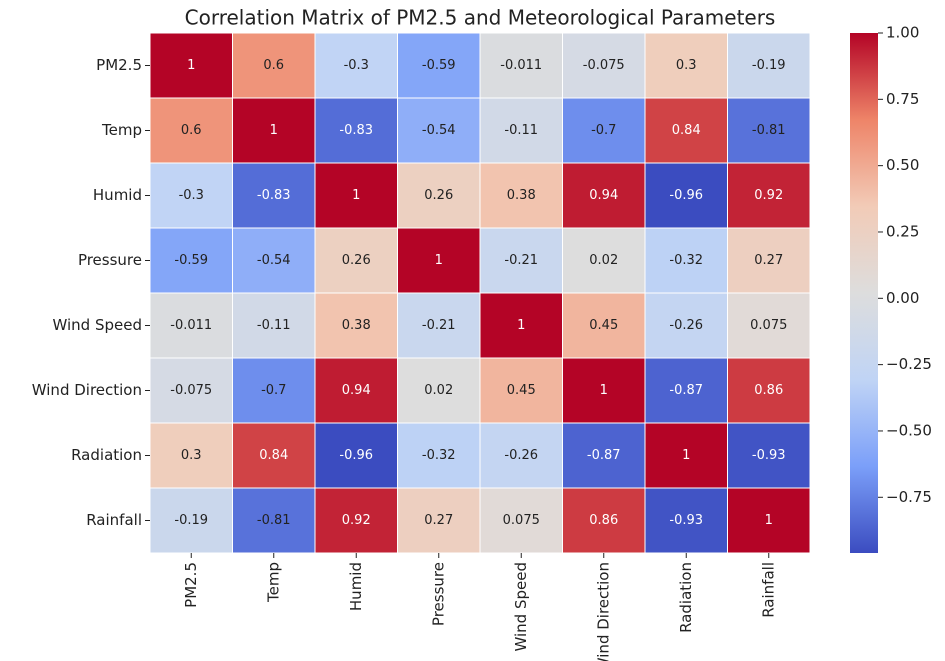 The width and height of the screenshot is (945, 661). What do you see at coordinates (603, 611) in the screenshot?
I see `x-tick-label: Wind Direction` at bounding box center [603, 611].